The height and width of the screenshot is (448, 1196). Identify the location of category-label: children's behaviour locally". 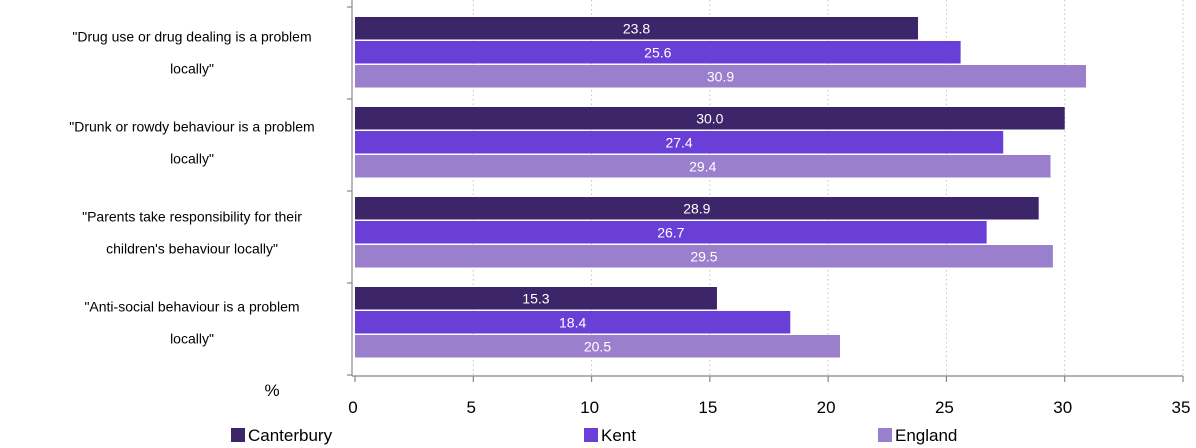
(192, 248).